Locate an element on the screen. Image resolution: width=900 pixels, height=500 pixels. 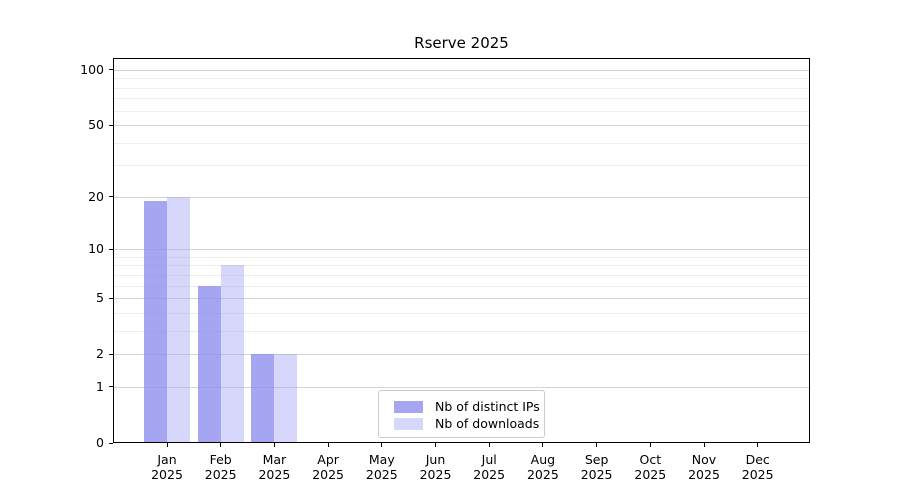
x-tick-label: Nov 2025 is located at coordinates (704, 467).